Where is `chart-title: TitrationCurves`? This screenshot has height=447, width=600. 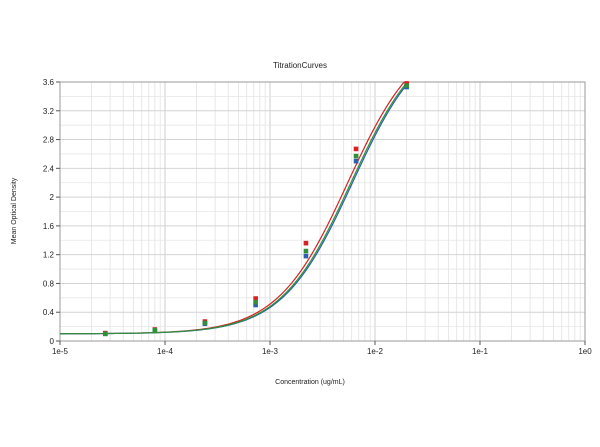
chart-title: TitrationCurves is located at coordinates (300, 65).